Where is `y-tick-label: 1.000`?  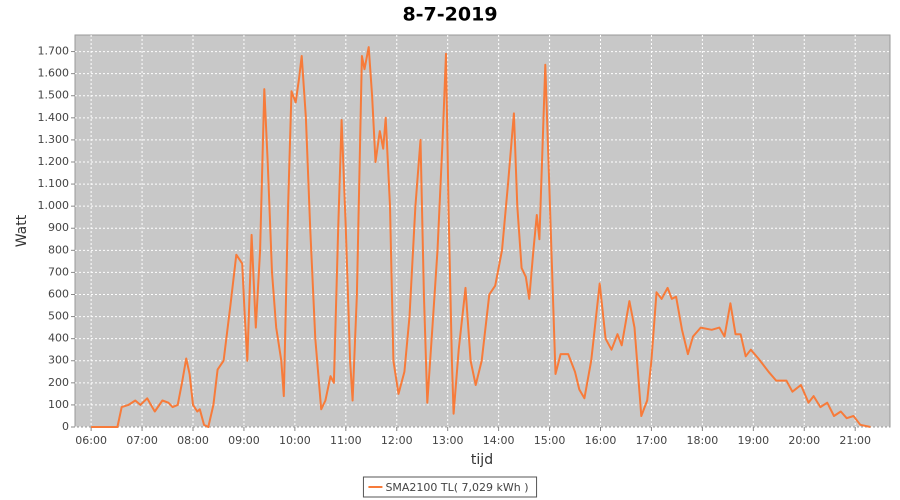 y-tick-label: 1.000 is located at coordinates (54, 205).